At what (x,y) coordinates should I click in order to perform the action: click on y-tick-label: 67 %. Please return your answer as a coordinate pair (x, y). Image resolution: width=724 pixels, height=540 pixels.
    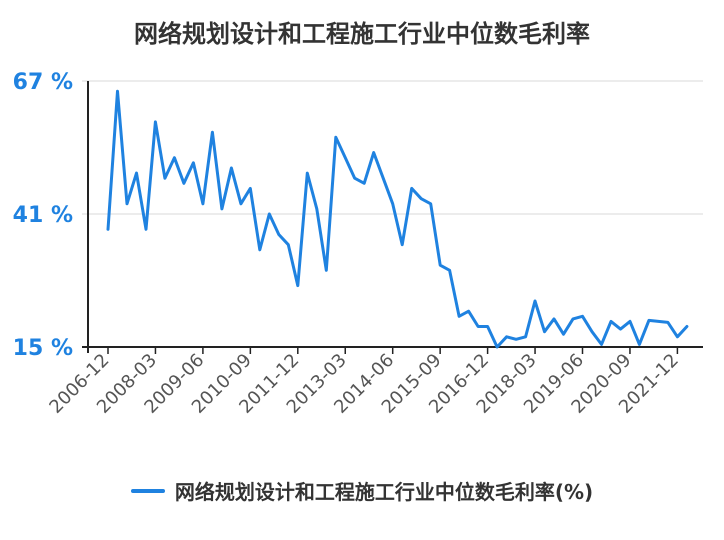
    Looking at the image, I should click on (43, 82).